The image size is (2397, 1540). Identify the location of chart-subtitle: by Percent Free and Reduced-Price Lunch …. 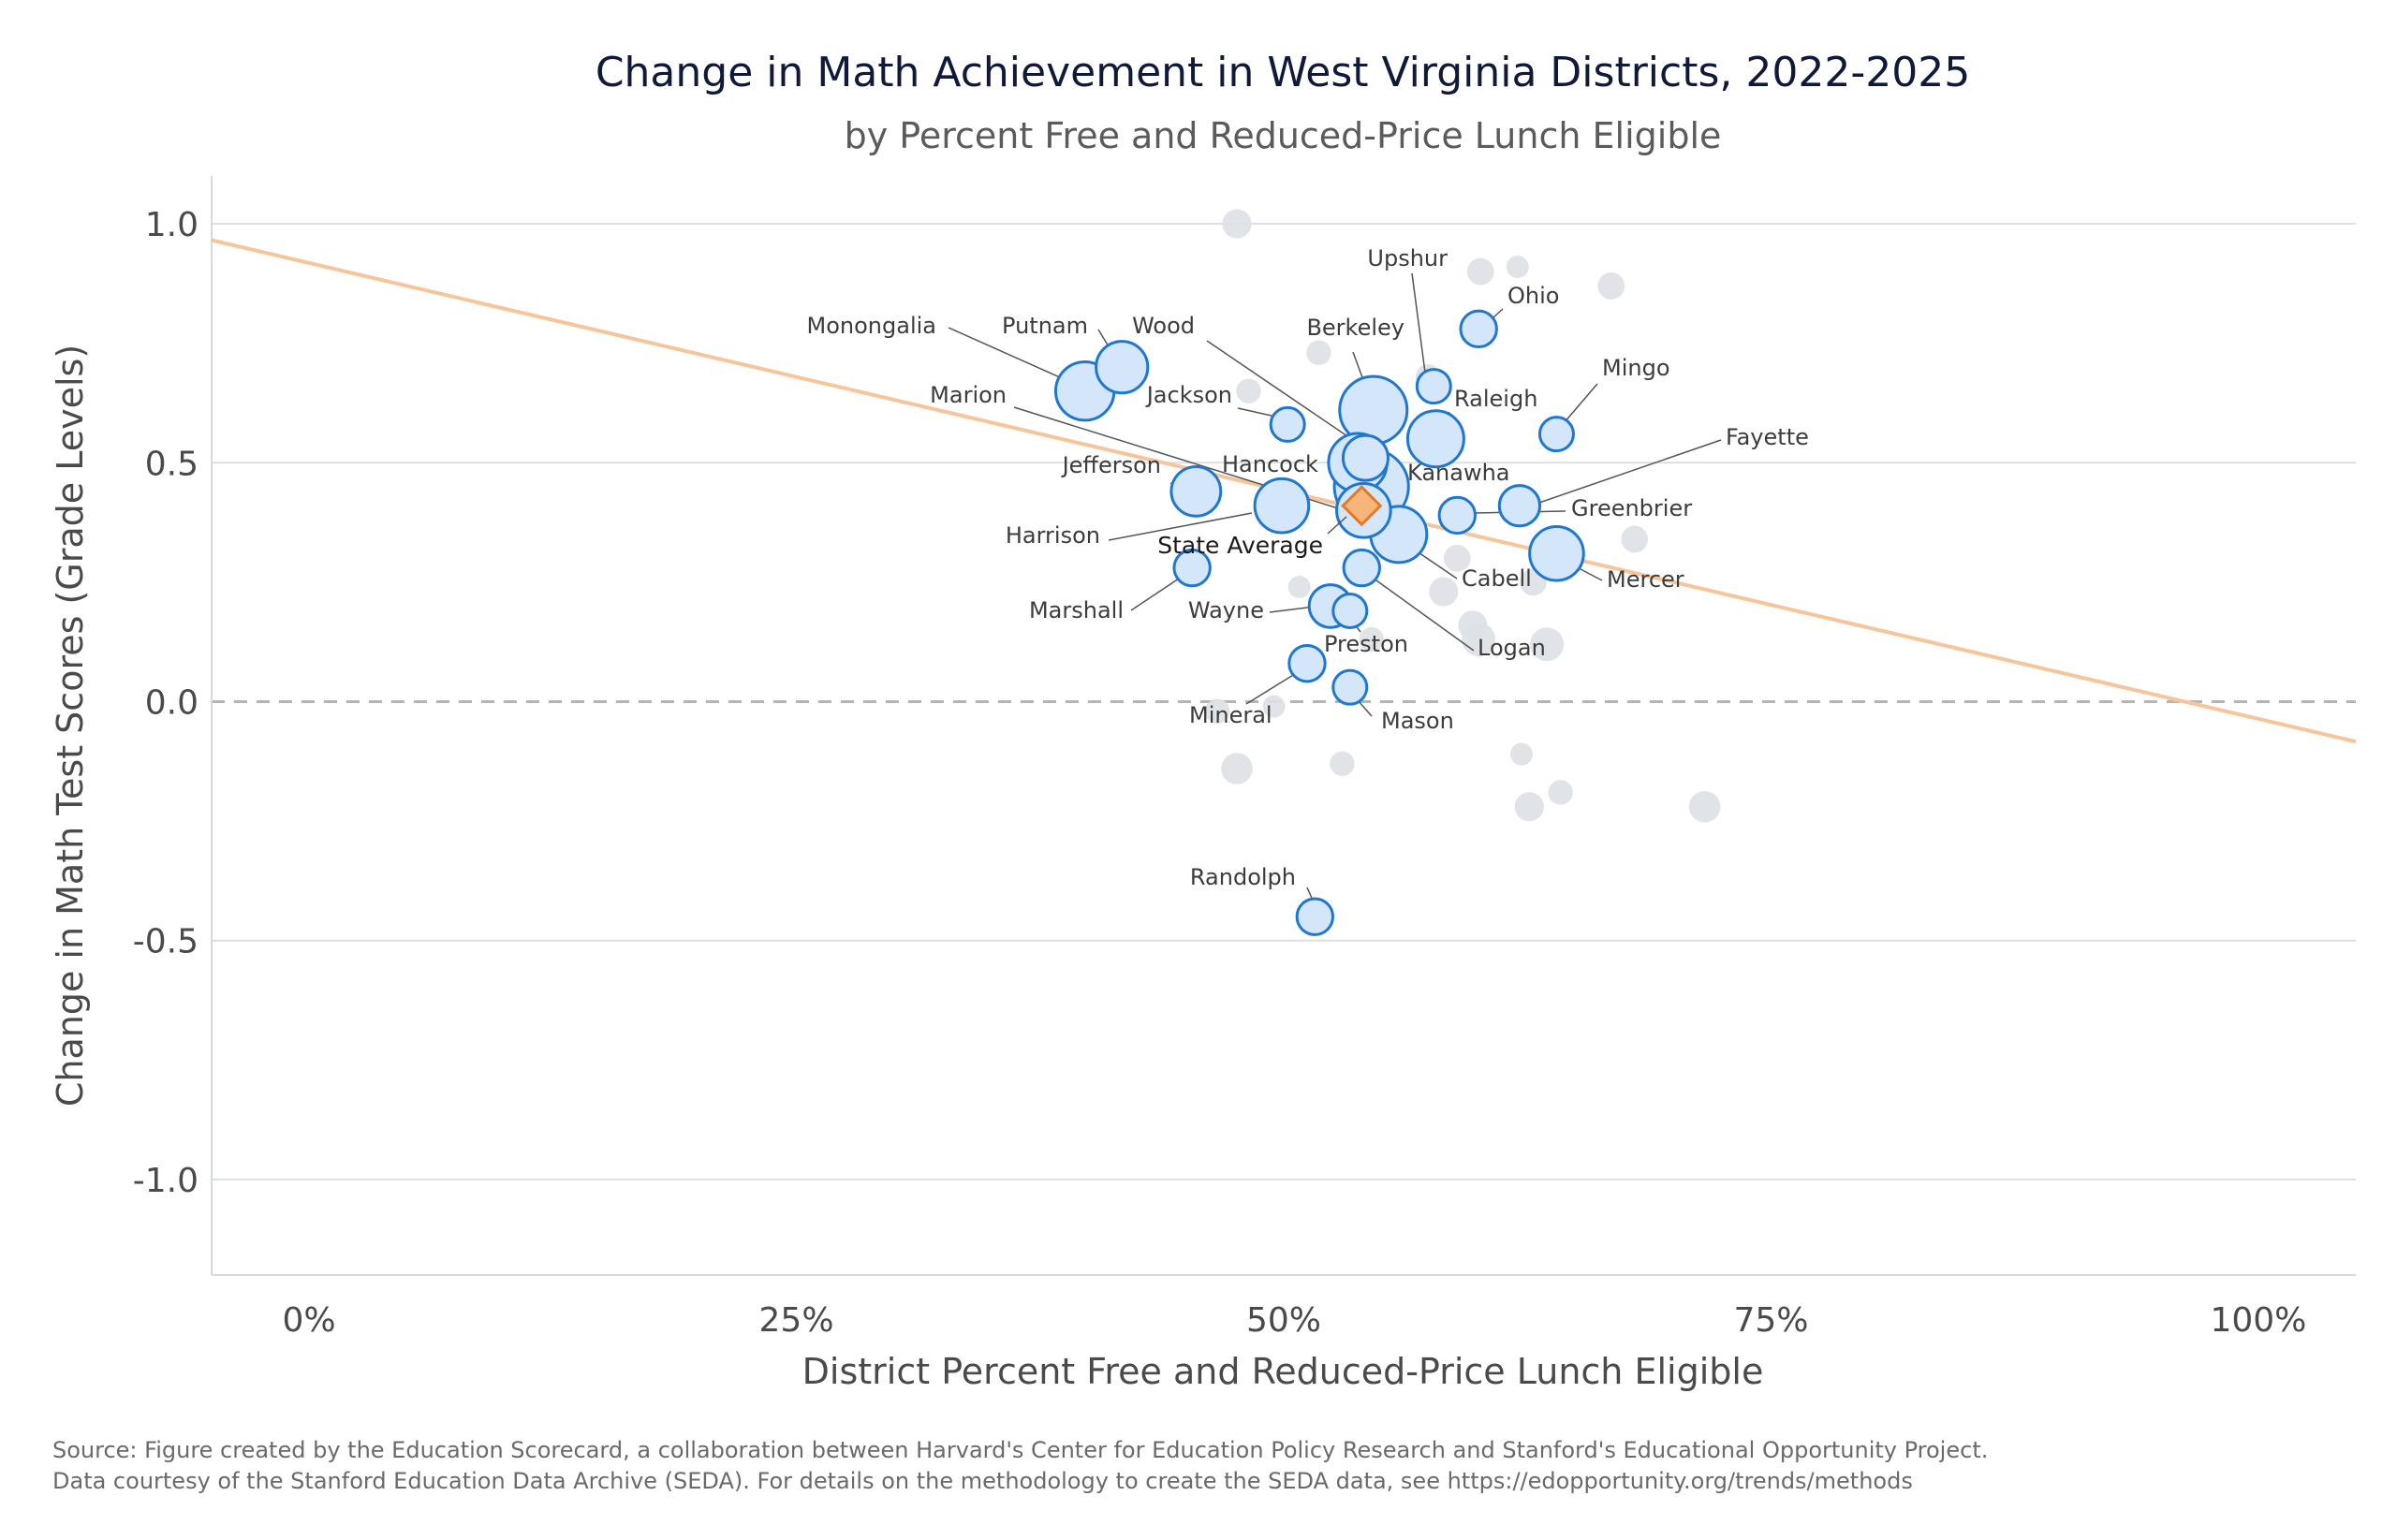
(1283, 135).